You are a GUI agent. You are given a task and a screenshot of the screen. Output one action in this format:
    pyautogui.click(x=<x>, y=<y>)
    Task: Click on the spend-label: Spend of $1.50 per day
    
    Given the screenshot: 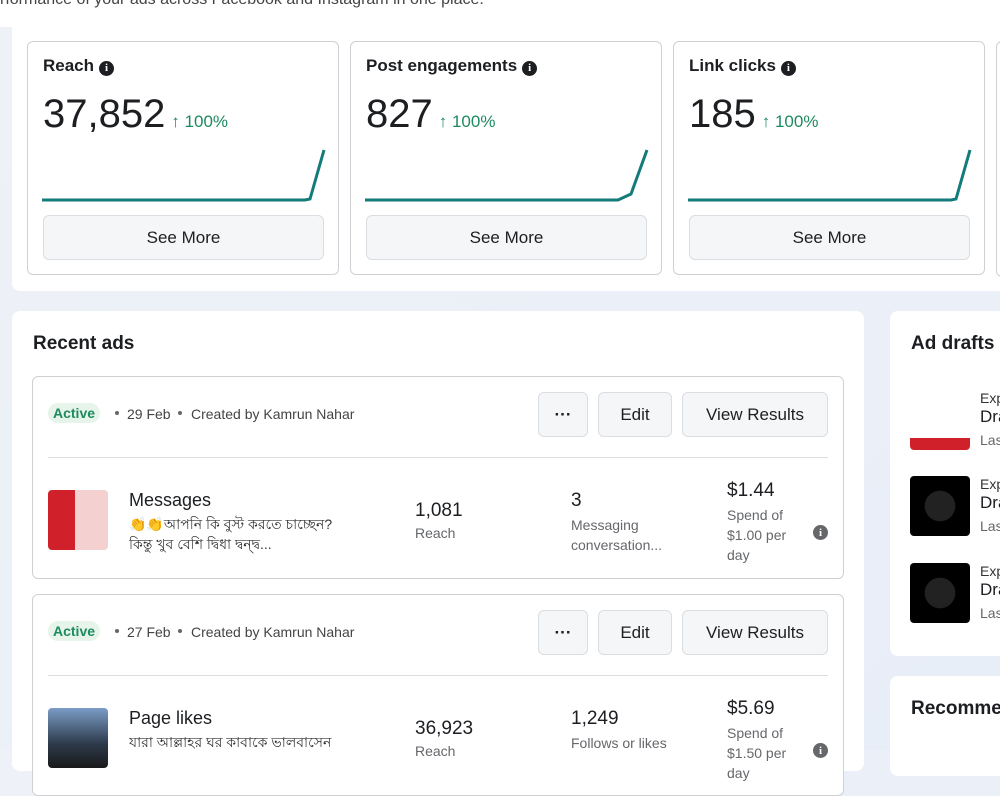 What is the action you would take?
    pyautogui.click(x=757, y=753)
    